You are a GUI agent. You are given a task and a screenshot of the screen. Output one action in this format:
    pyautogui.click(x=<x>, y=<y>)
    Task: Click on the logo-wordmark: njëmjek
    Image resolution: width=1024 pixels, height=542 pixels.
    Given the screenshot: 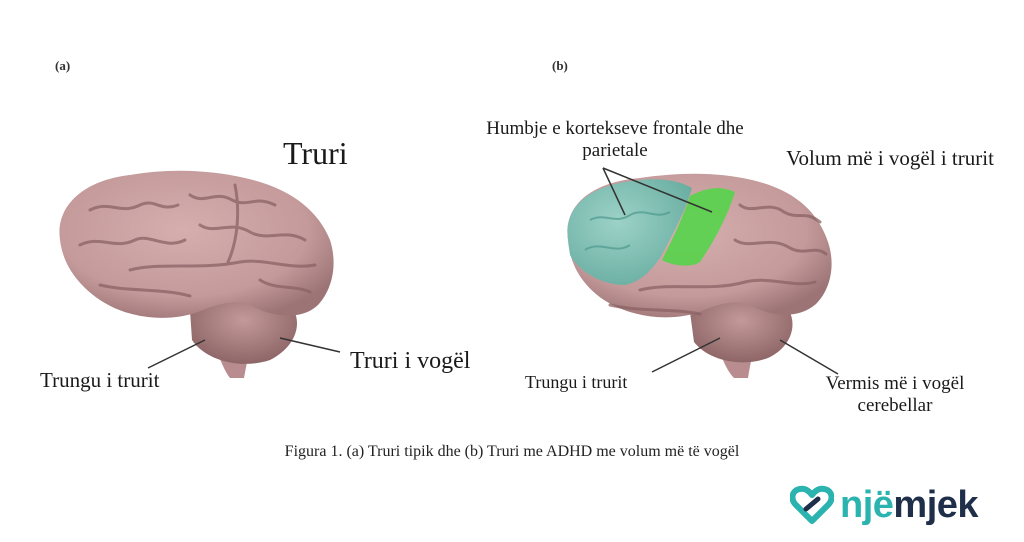 What is the action you would take?
    pyautogui.click(x=909, y=505)
    